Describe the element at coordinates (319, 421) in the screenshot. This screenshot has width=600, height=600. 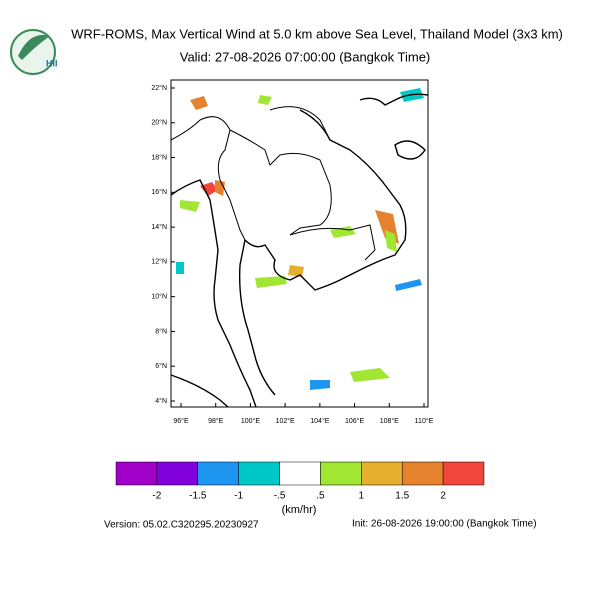
I see `lon-label: 104°E` at that location.